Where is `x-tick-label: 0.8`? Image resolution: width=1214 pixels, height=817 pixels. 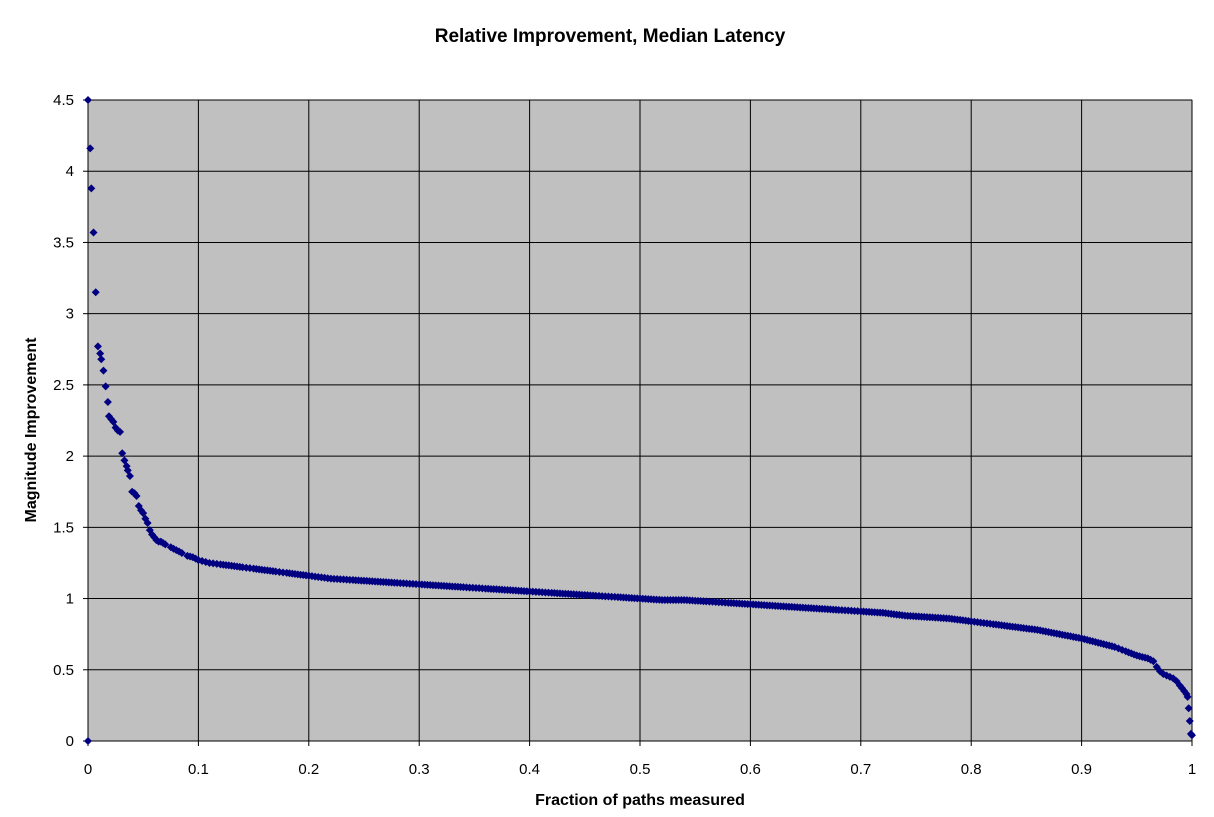 x-tick-label: 0.8 is located at coordinates (971, 769).